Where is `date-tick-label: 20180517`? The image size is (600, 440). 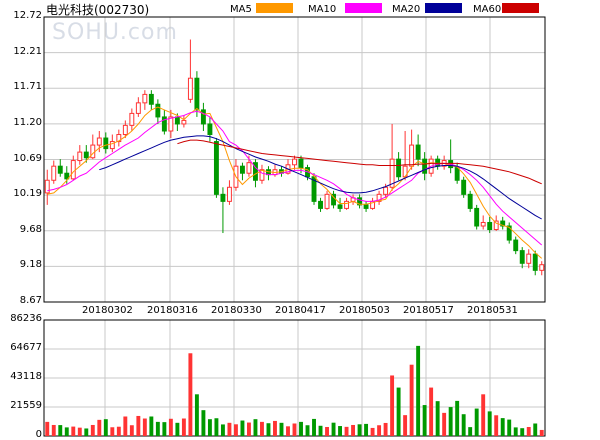
date-tick-label: 20180517 is located at coordinates (428, 310).